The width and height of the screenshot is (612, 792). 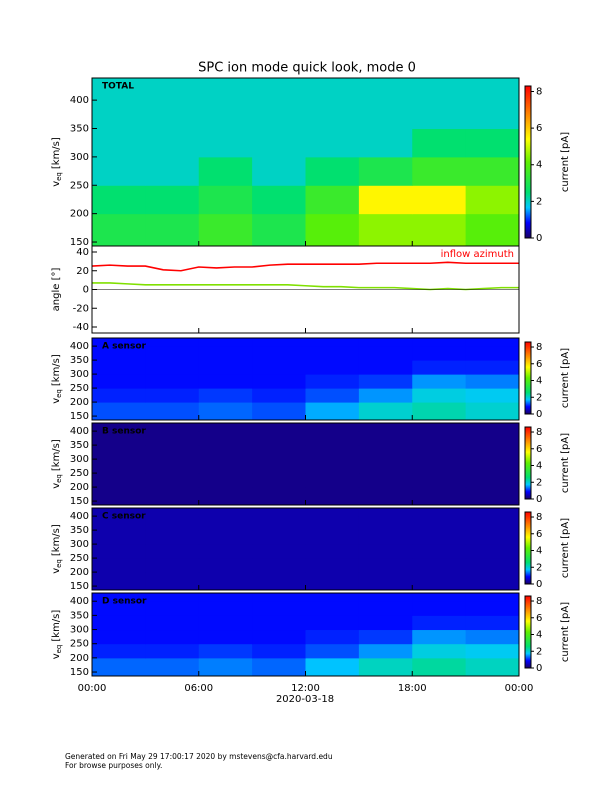 What do you see at coordinates (56, 184) in the screenshot?
I see `y-axis-label-part: v` at bounding box center [56, 184].